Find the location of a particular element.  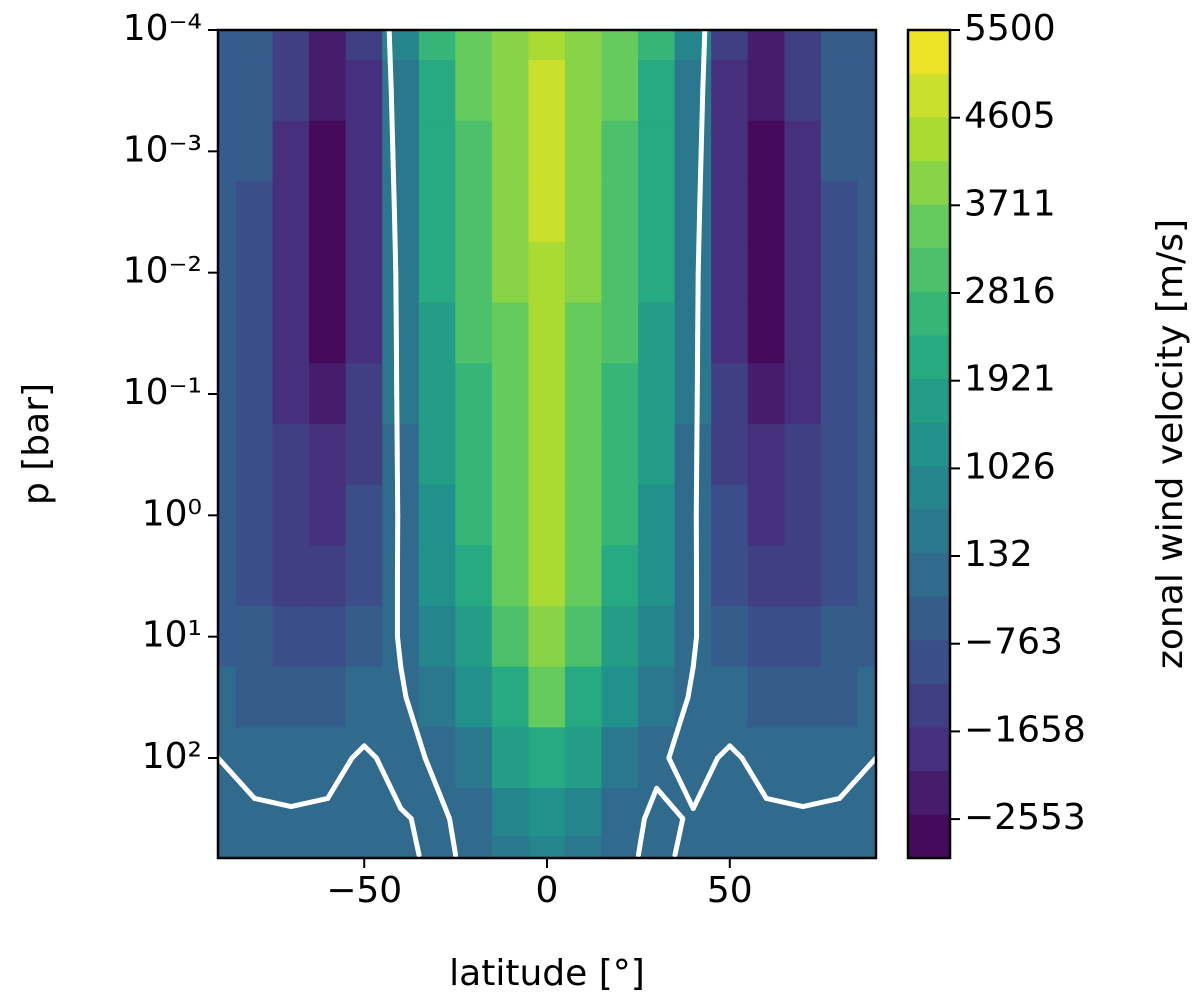

colorbar-tick-label: 1026 is located at coordinates (1010, 466).